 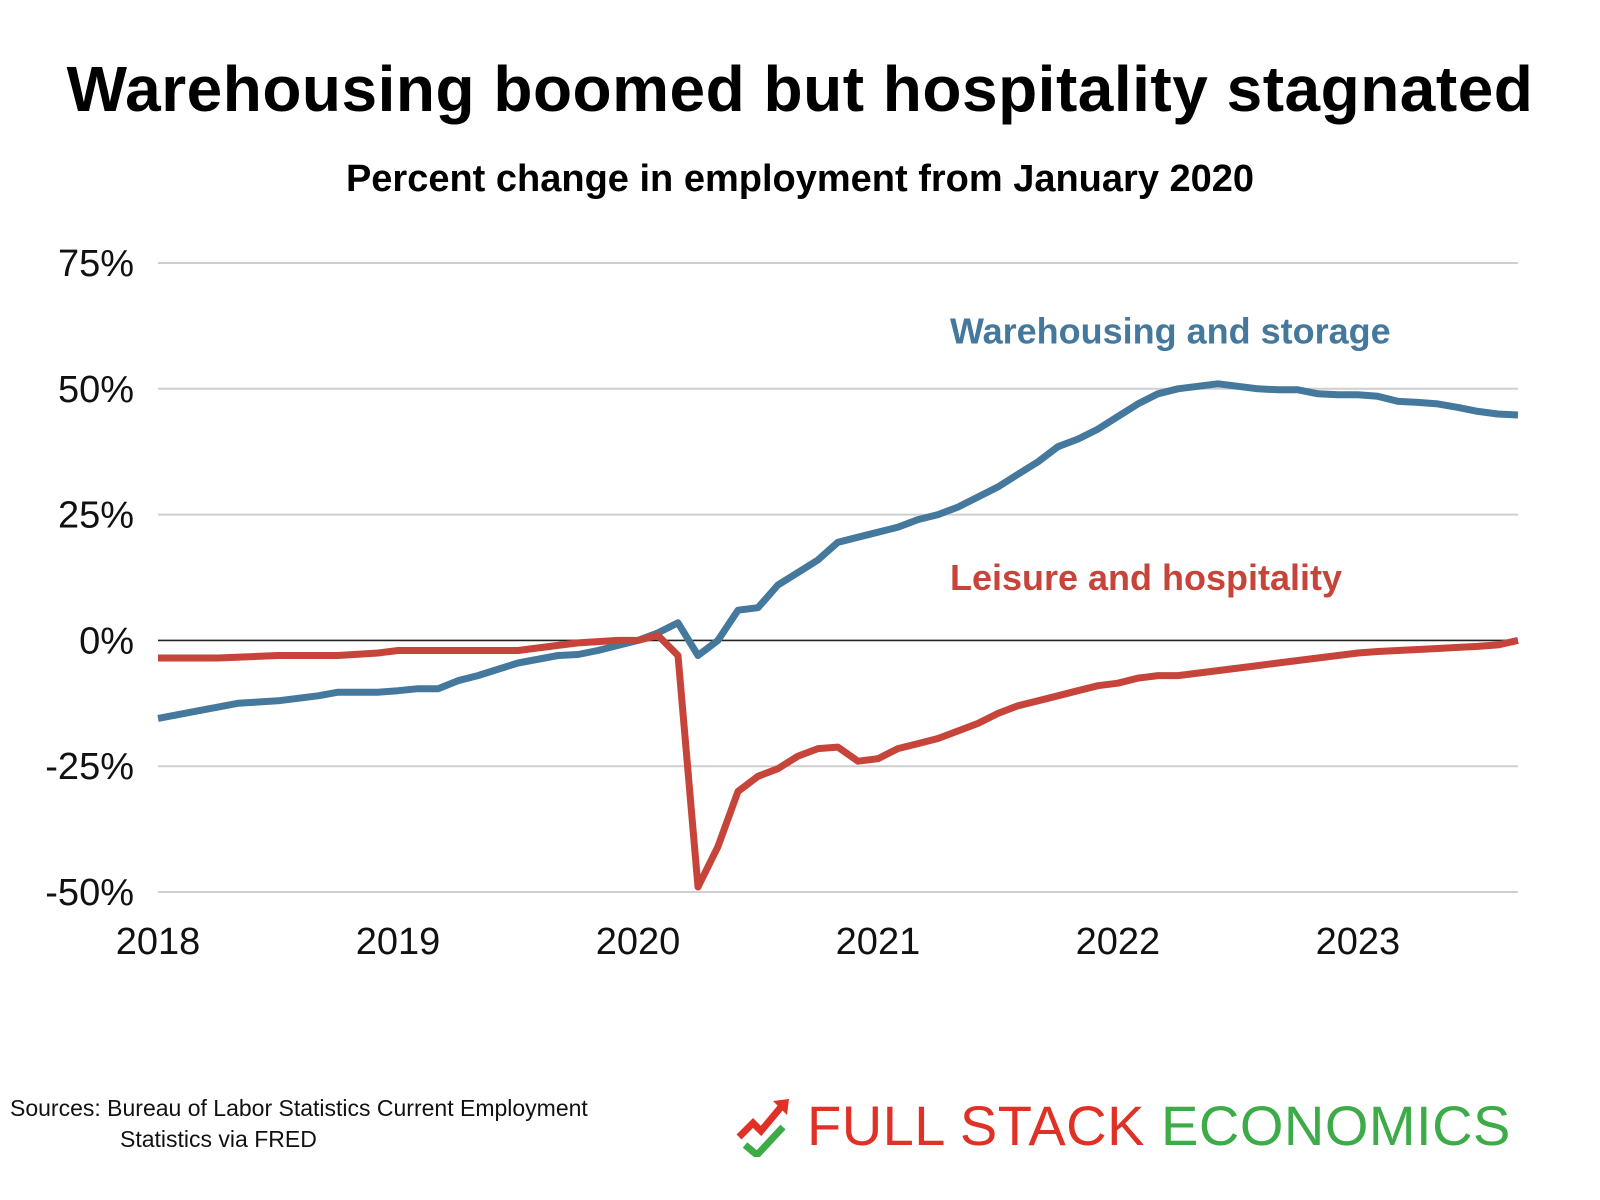 What do you see at coordinates (218, 1139) in the screenshot?
I see `sources-line-2: Statistics via FRED` at bounding box center [218, 1139].